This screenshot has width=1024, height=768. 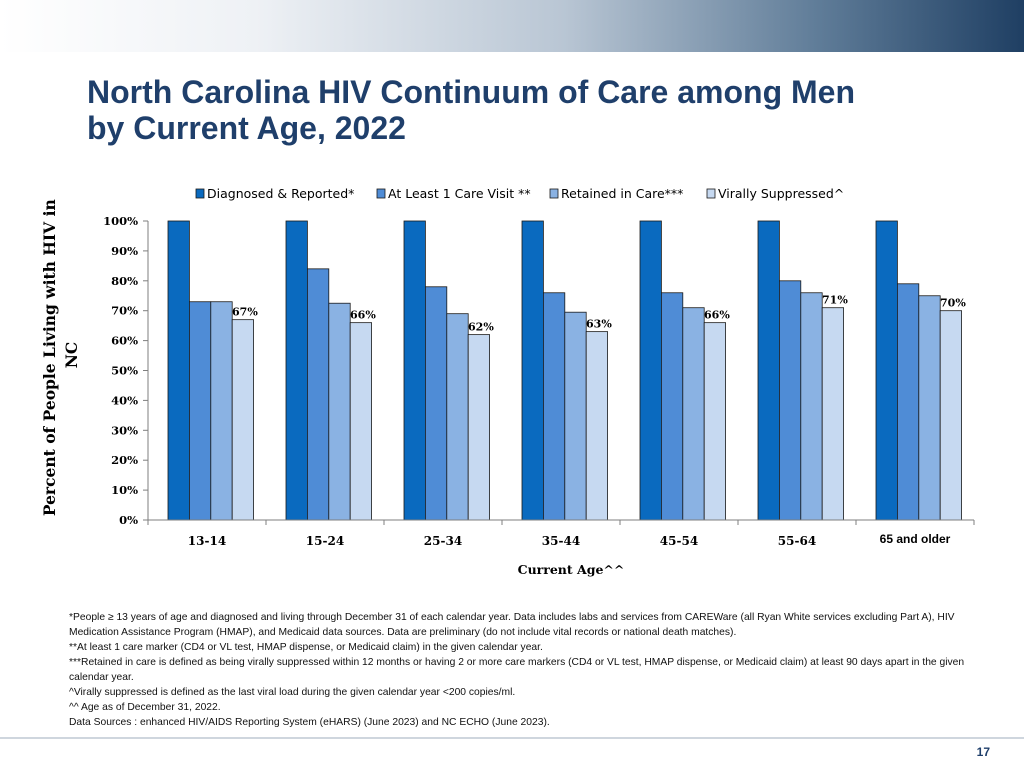 What do you see at coordinates (622, 193) in the screenshot?
I see `legend-label: Retained in Care***` at bounding box center [622, 193].